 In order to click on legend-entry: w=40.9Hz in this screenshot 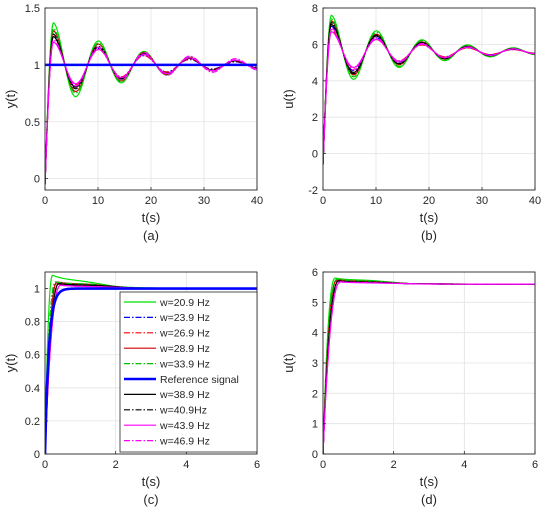, I will do `click(165, 411)`.